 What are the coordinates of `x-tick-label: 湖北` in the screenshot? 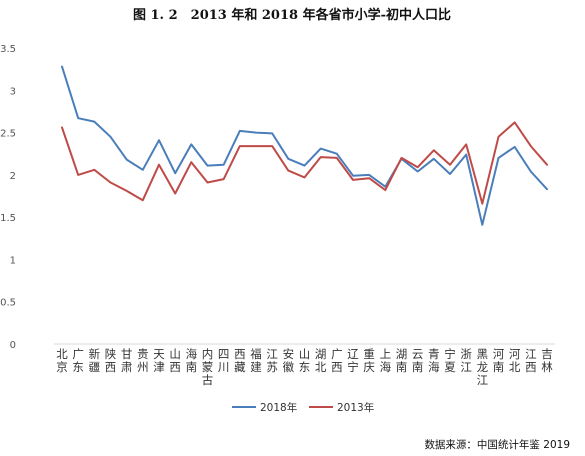 It's located at (321, 360).